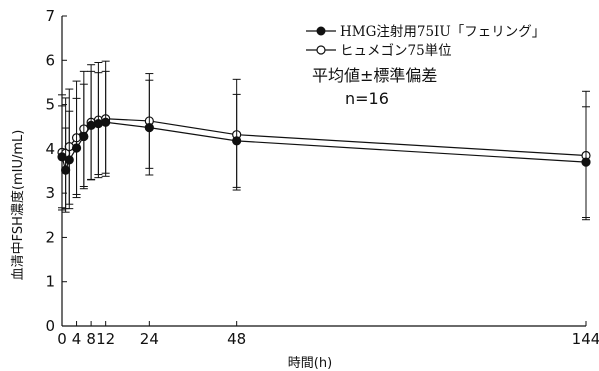  Describe the element at coordinates (50, 326) in the screenshot. I see `y-tick-label: 0` at that location.